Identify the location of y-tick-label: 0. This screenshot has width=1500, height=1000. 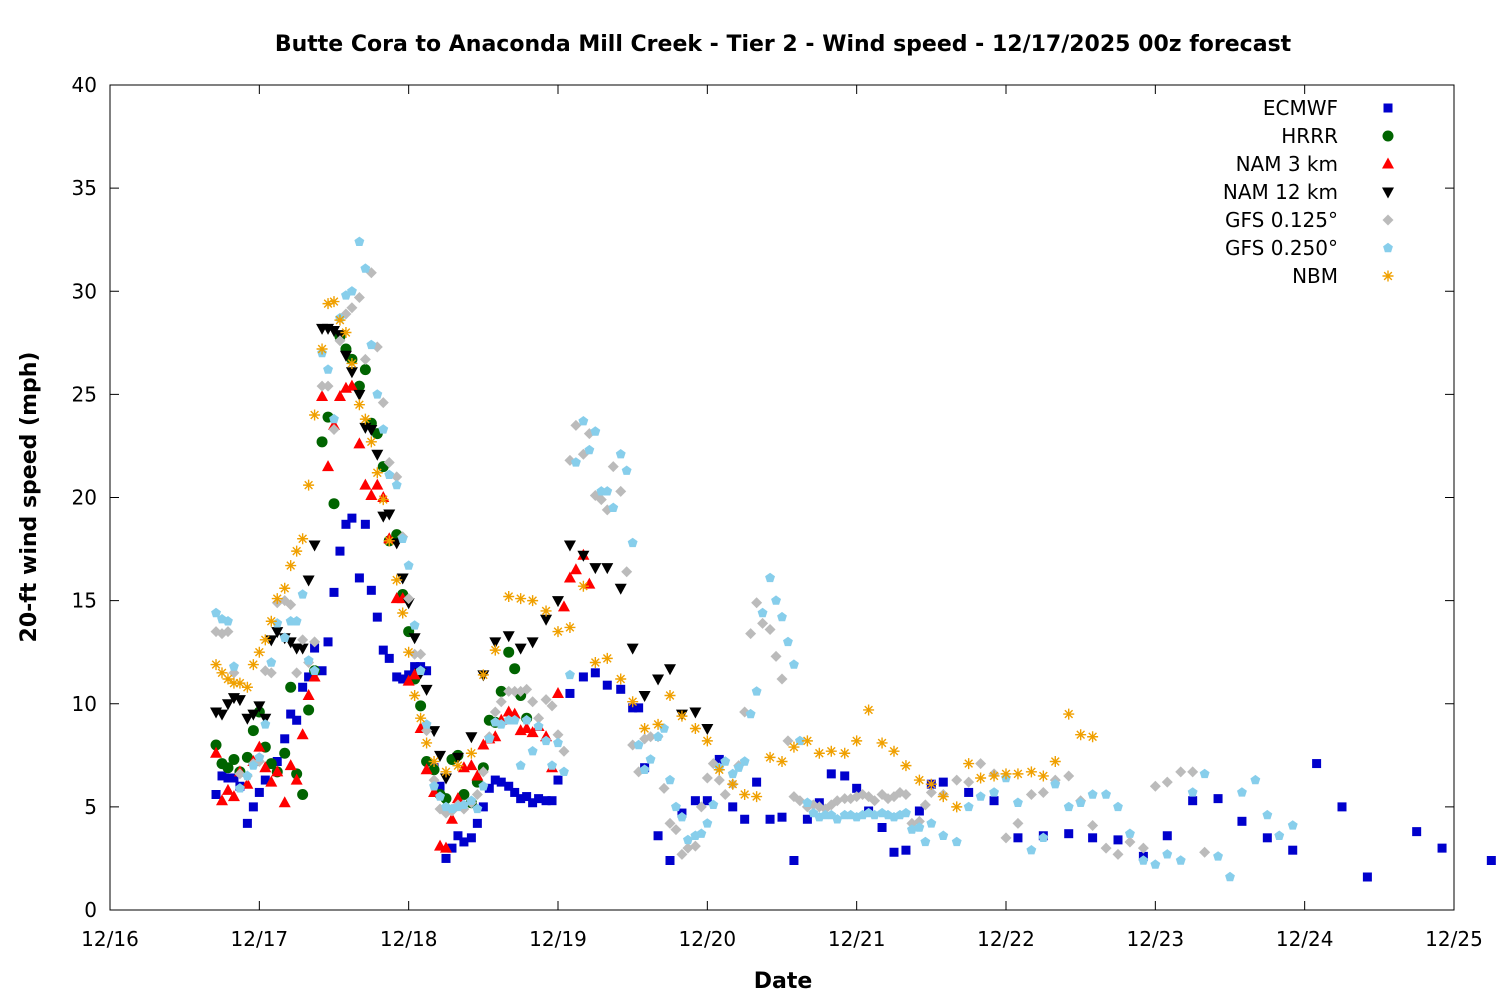
(90, 910).